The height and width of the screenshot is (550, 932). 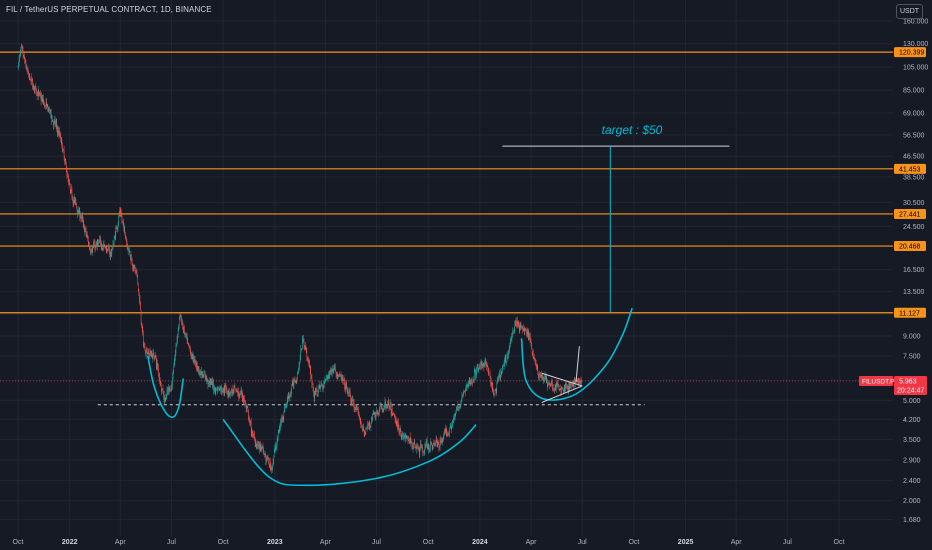 I want to click on cup-right-curve, so click(x=576, y=354).